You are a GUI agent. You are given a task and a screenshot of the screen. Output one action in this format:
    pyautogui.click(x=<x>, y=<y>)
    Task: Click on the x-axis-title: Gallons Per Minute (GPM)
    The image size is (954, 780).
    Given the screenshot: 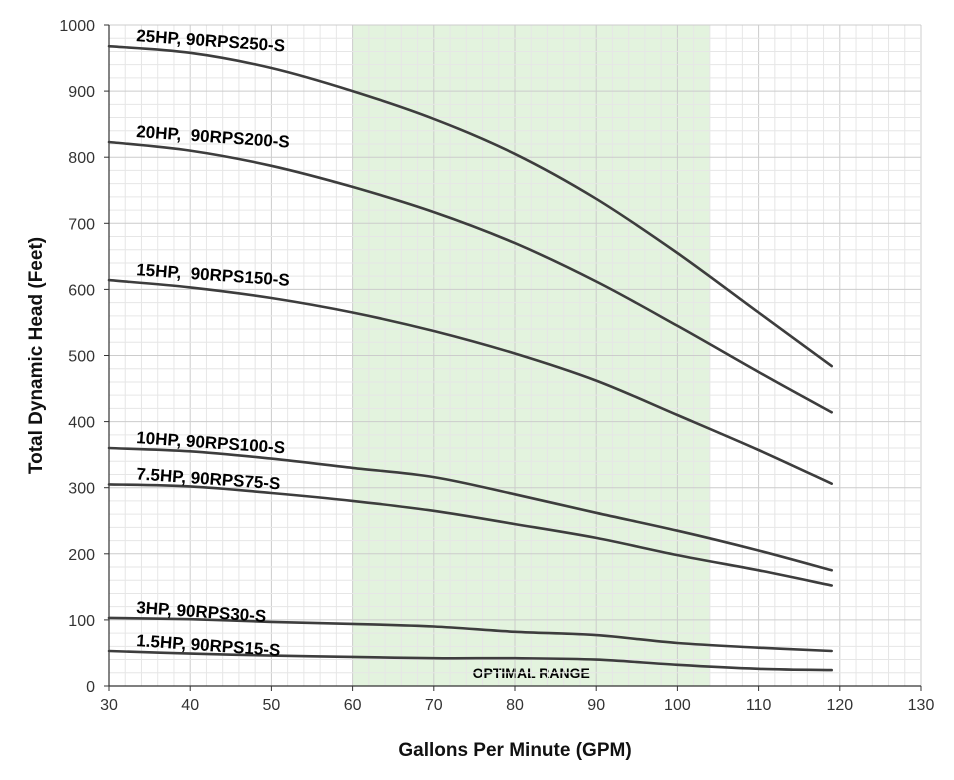 What is the action you would take?
    pyautogui.click(x=514, y=750)
    